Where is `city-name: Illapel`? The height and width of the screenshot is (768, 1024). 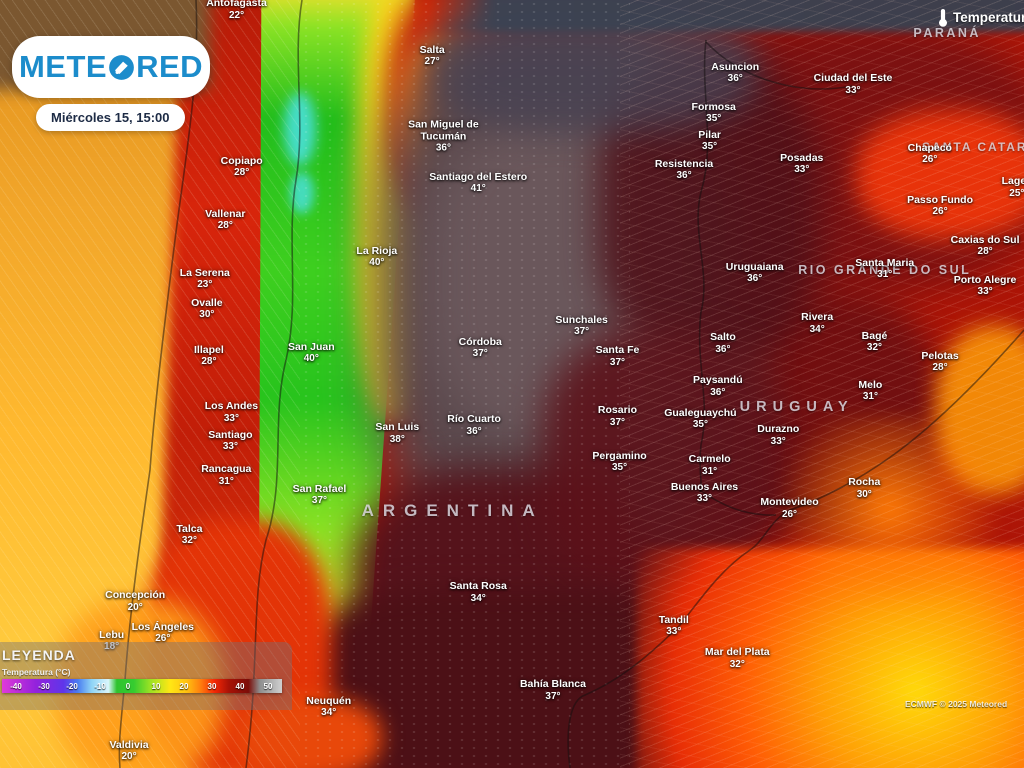 city-name: Illapel is located at coordinates (209, 349).